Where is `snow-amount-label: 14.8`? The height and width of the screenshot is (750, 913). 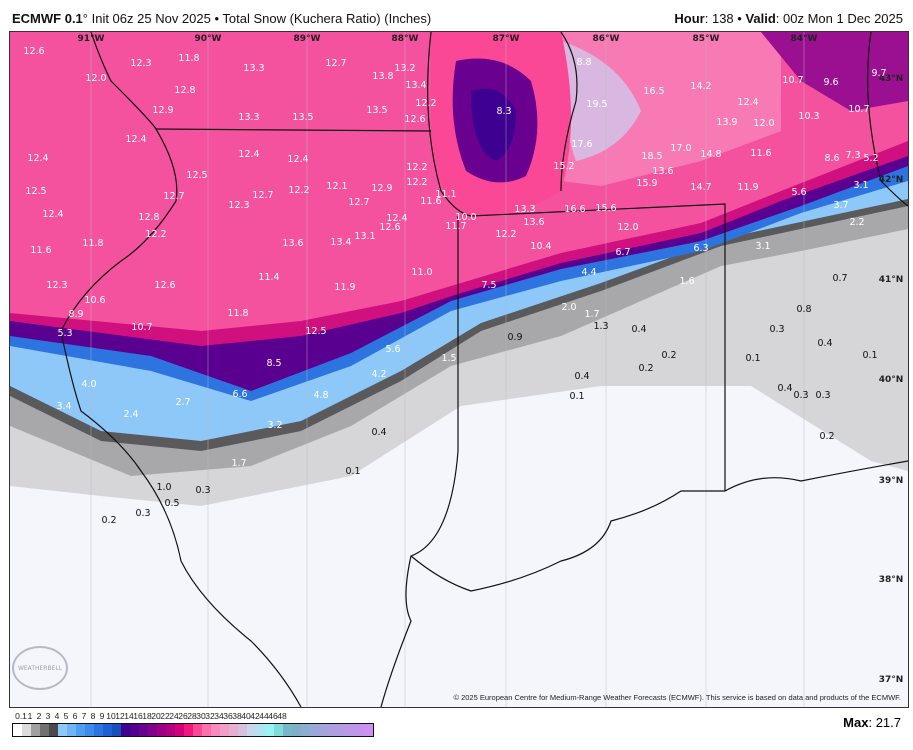
snow-amount-label: 14.8 is located at coordinates (710, 154).